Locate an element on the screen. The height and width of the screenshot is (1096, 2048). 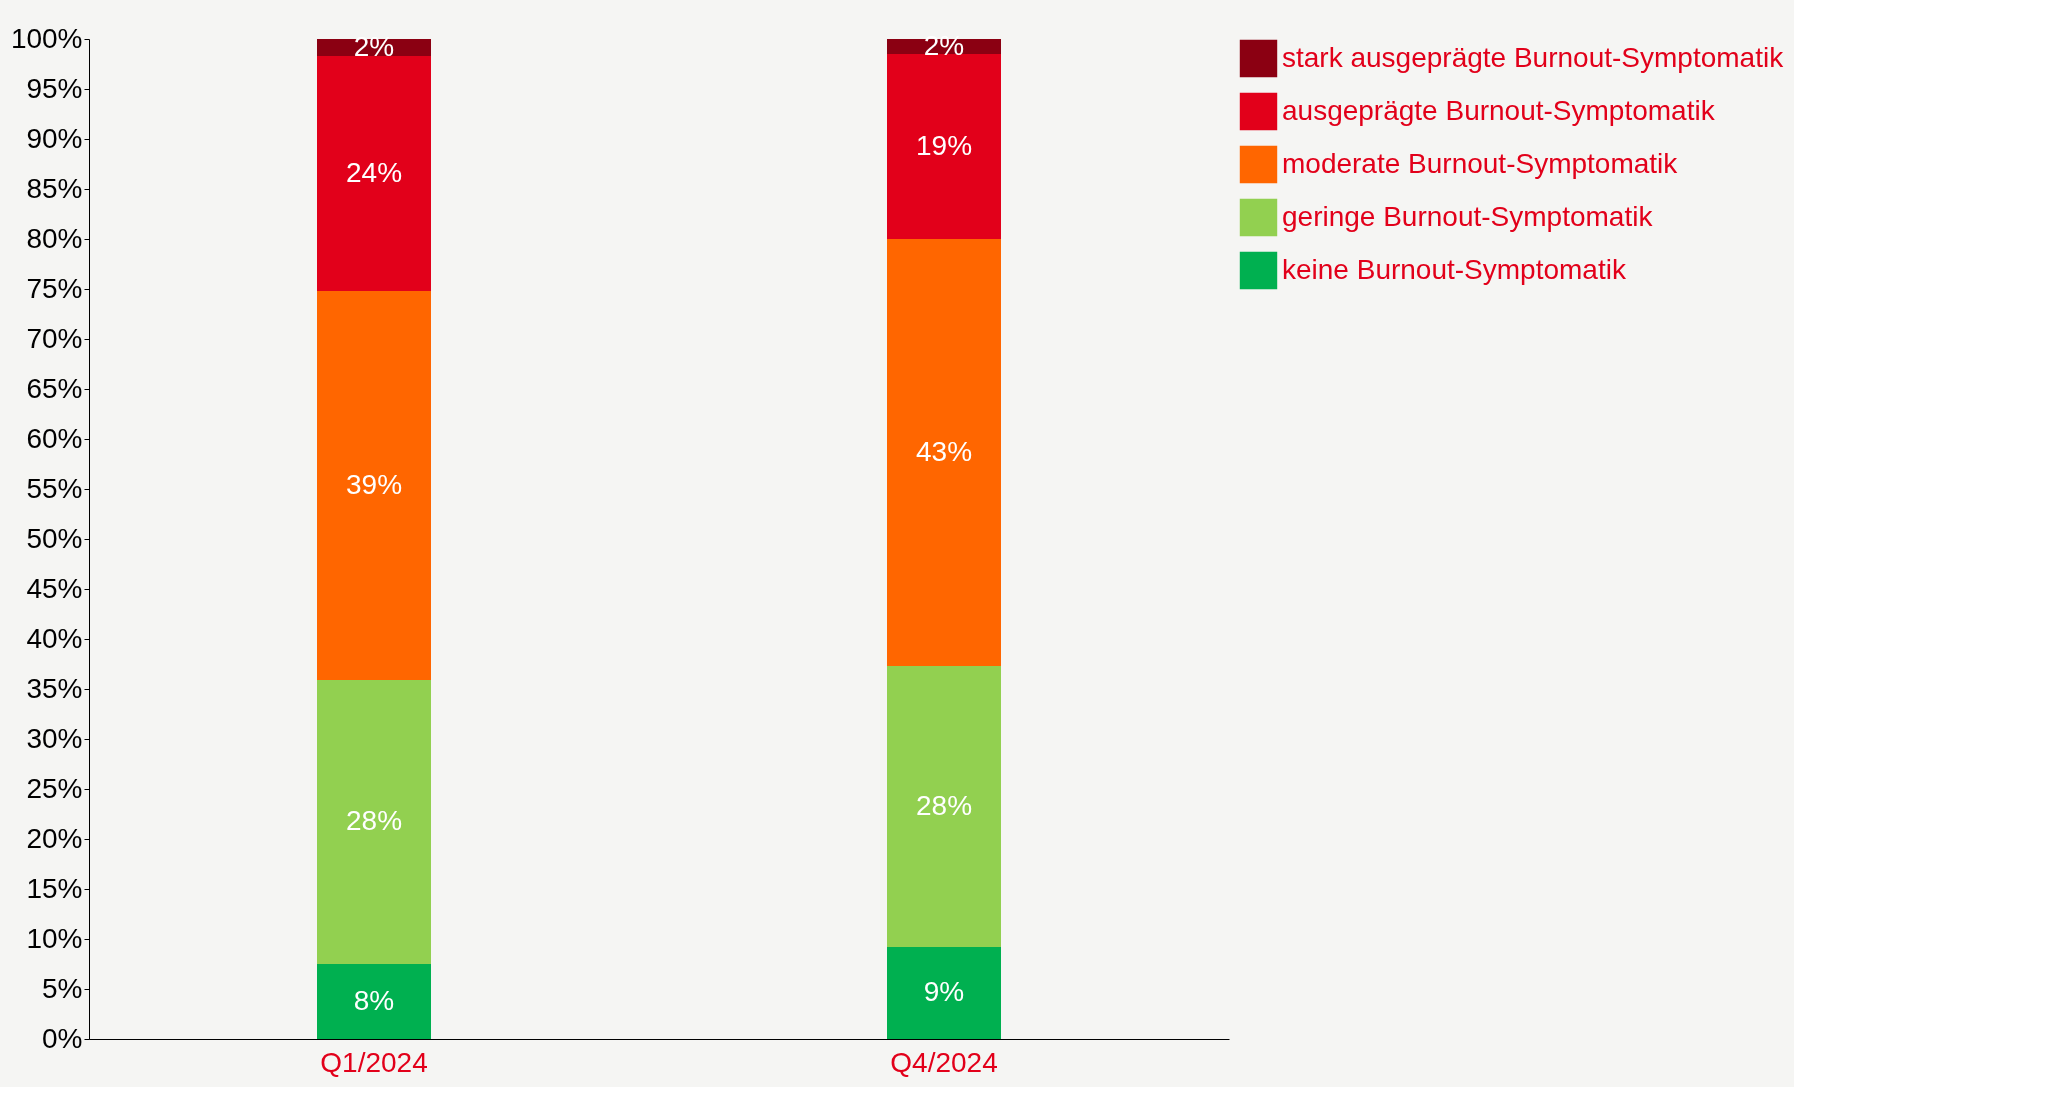
data-label: 8% is located at coordinates (374, 1000).